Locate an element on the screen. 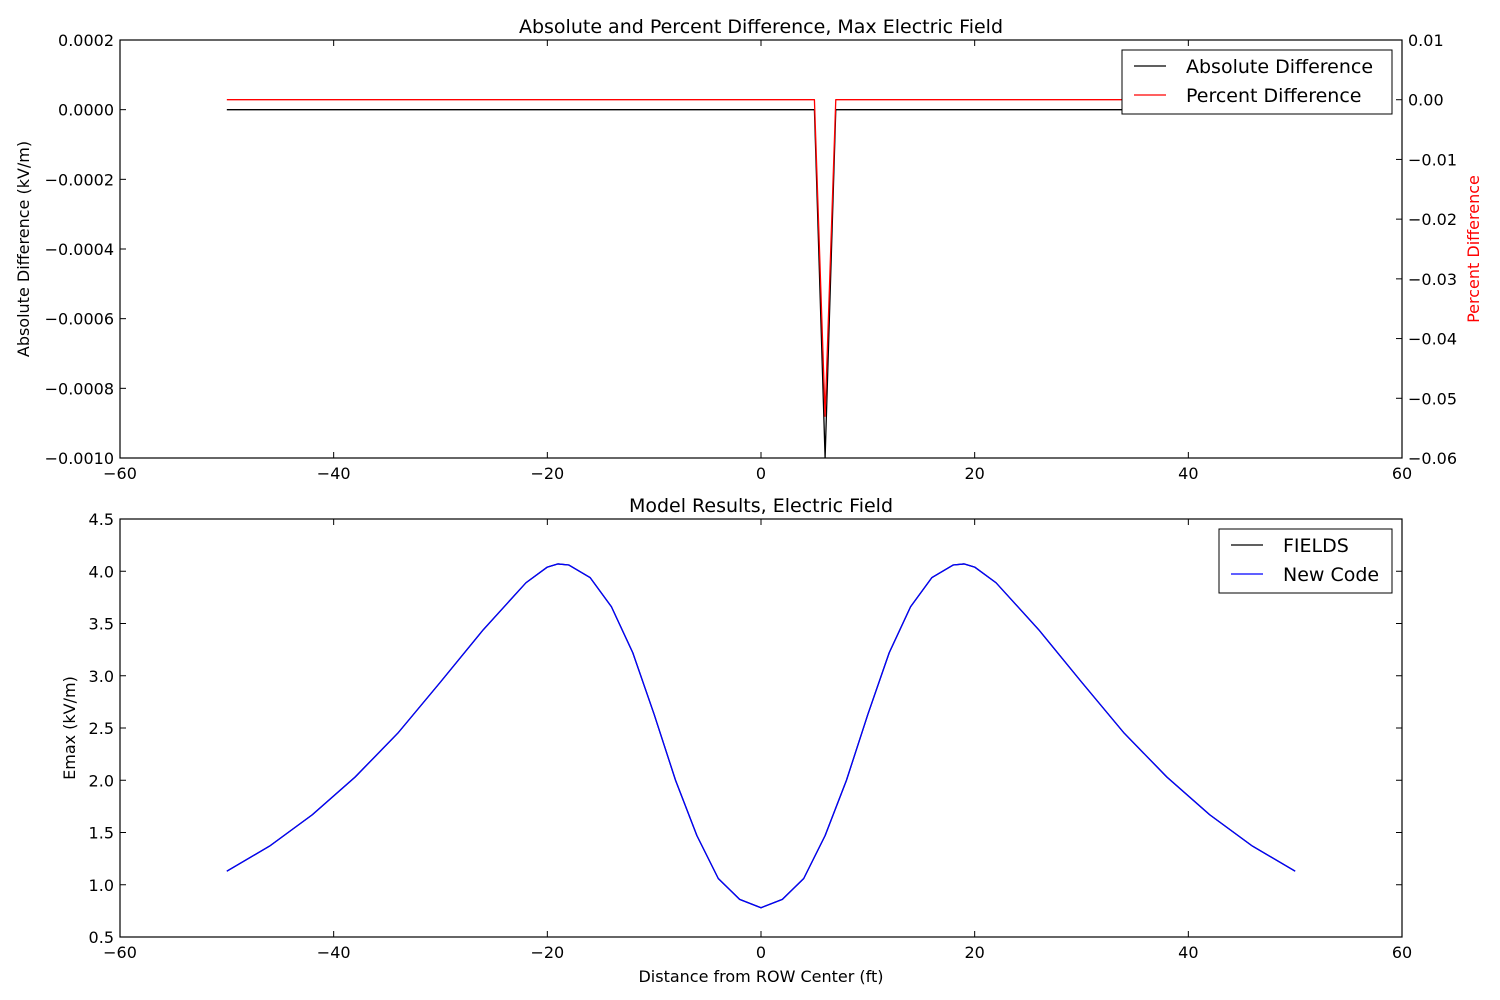 The width and height of the screenshot is (1500, 1000). y-tick-label: 1.0 is located at coordinates (101, 885).